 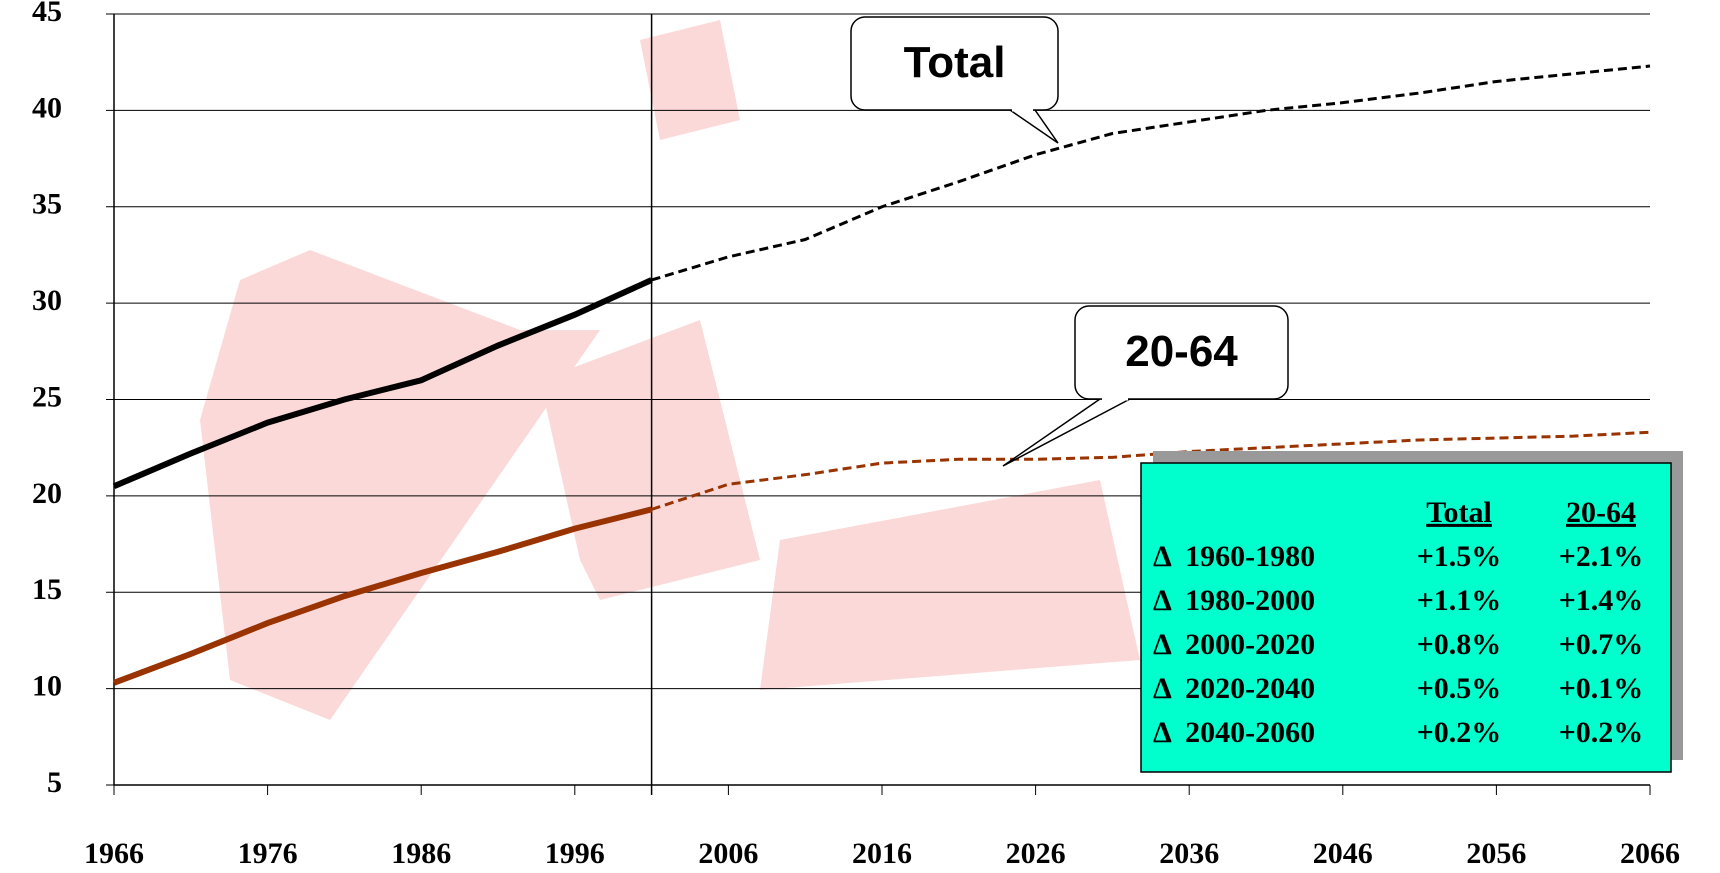 What do you see at coordinates (1496, 853) in the screenshot?
I see `x-tick-label: 2056` at bounding box center [1496, 853].